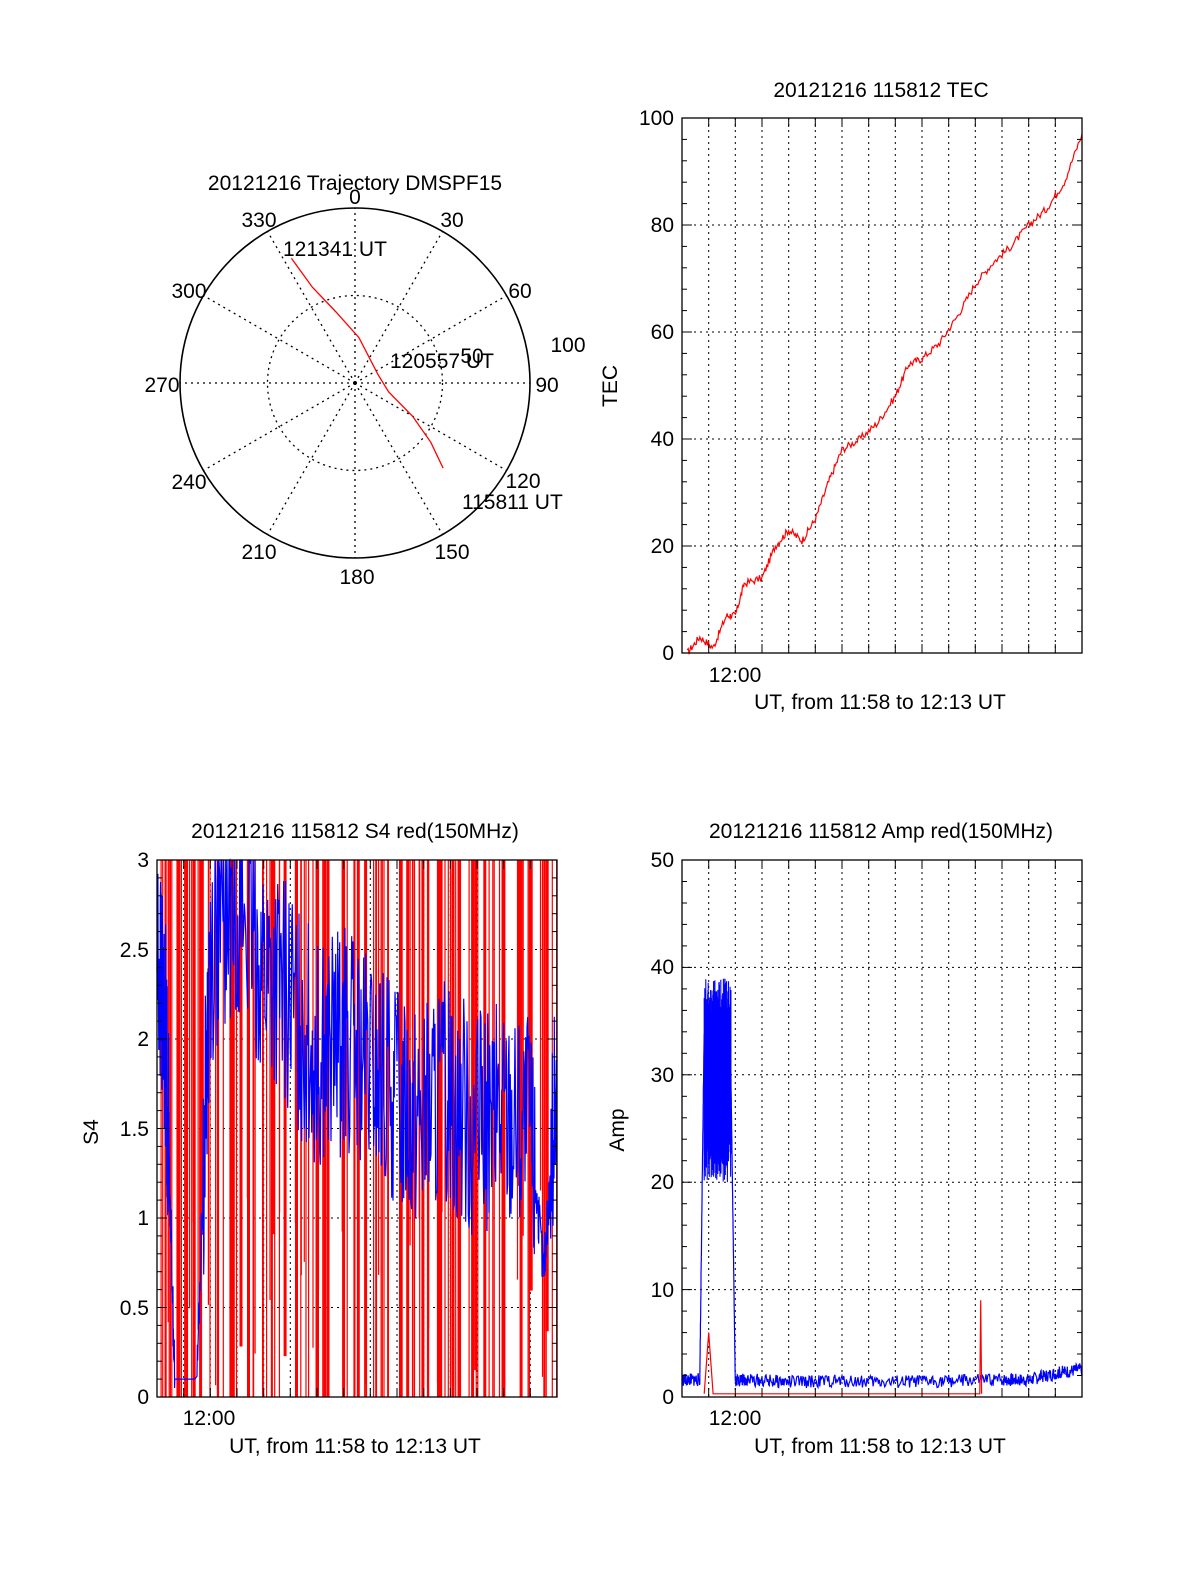 The height and width of the screenshot is (1575, 1200). What do you see at coordinates (161, 385) in the screenshot?
I see `polar-az-270: 270` at bounding box center [161, 385].